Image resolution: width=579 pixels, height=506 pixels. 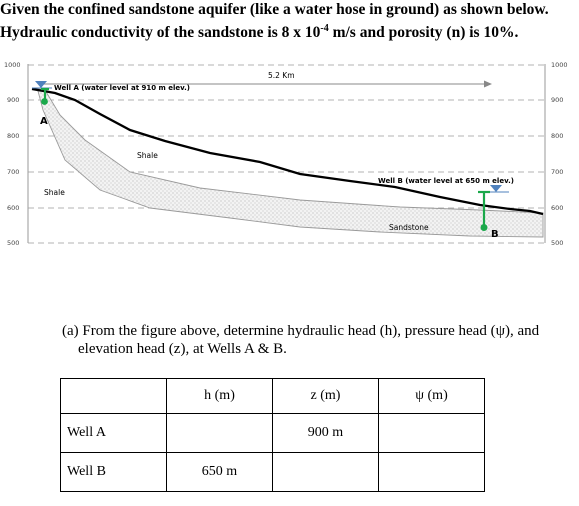 What do you see at coordinates (113, 396) in the screenshot?
I see `header-cell-blank` at bounding box center [113, 396].